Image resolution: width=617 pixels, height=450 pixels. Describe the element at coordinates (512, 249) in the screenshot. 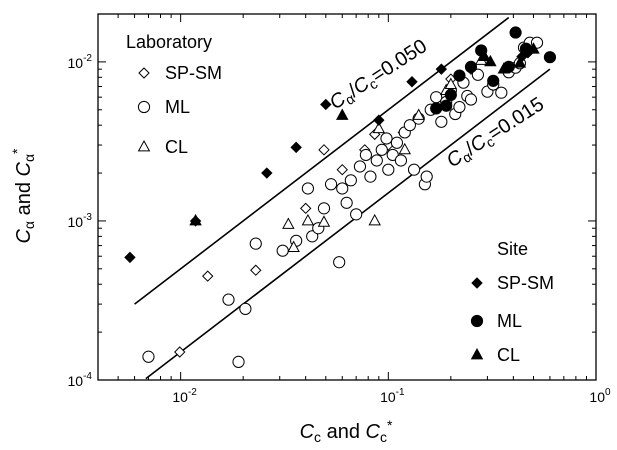

I see `legend-site-title: Site` at that location.